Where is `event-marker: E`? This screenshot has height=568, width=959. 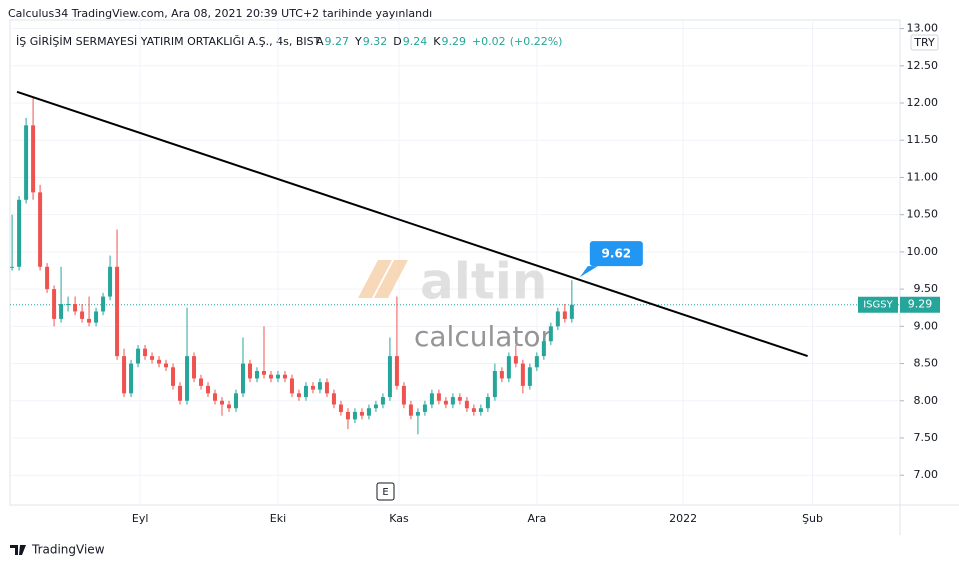 event-marker: E is located at coordinates (385, 492).